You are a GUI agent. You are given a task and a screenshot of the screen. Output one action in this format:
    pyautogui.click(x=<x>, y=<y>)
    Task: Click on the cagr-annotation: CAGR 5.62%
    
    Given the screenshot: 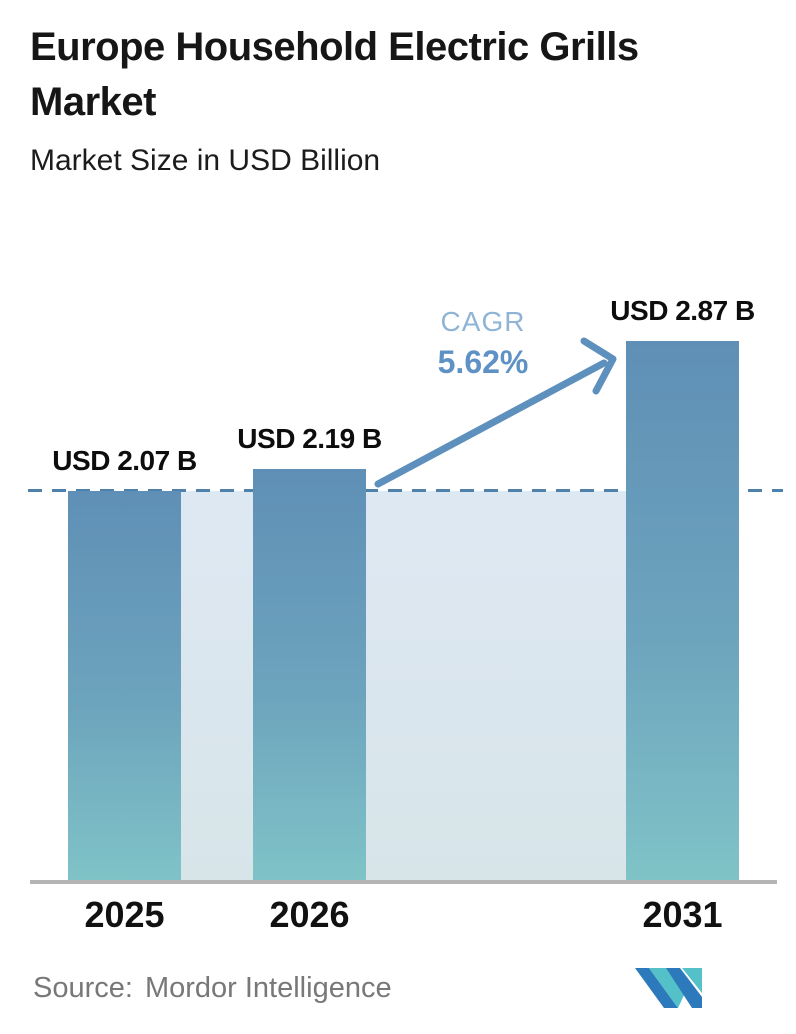 What is the action you would take?
    pyautogui.click(x=483, y=343)
    